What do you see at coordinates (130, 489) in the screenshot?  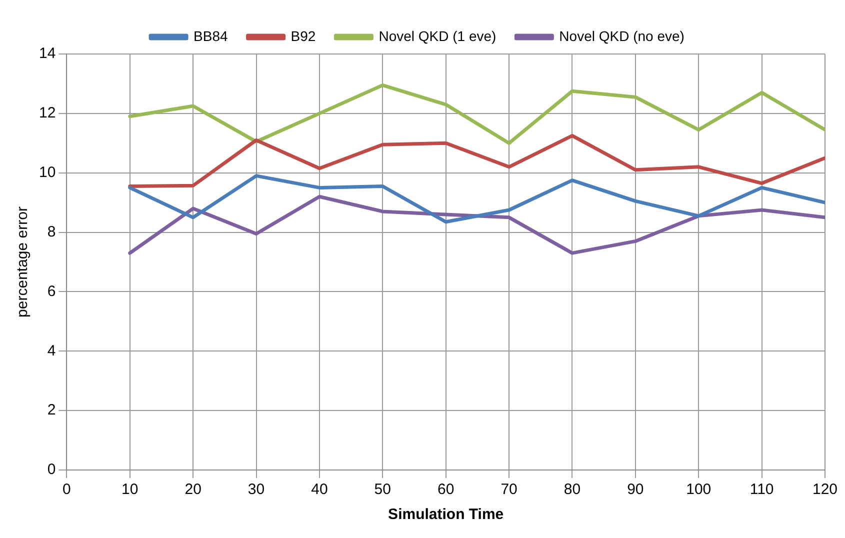 I see `x-tick-label: 10` at bounding box center [130, 489].